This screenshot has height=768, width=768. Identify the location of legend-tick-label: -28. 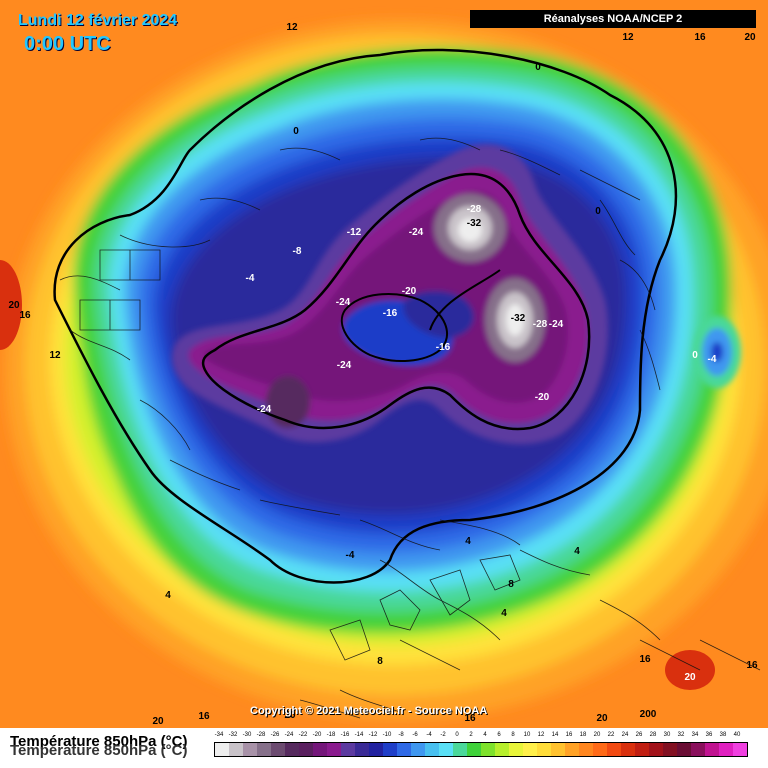
(261, 735).